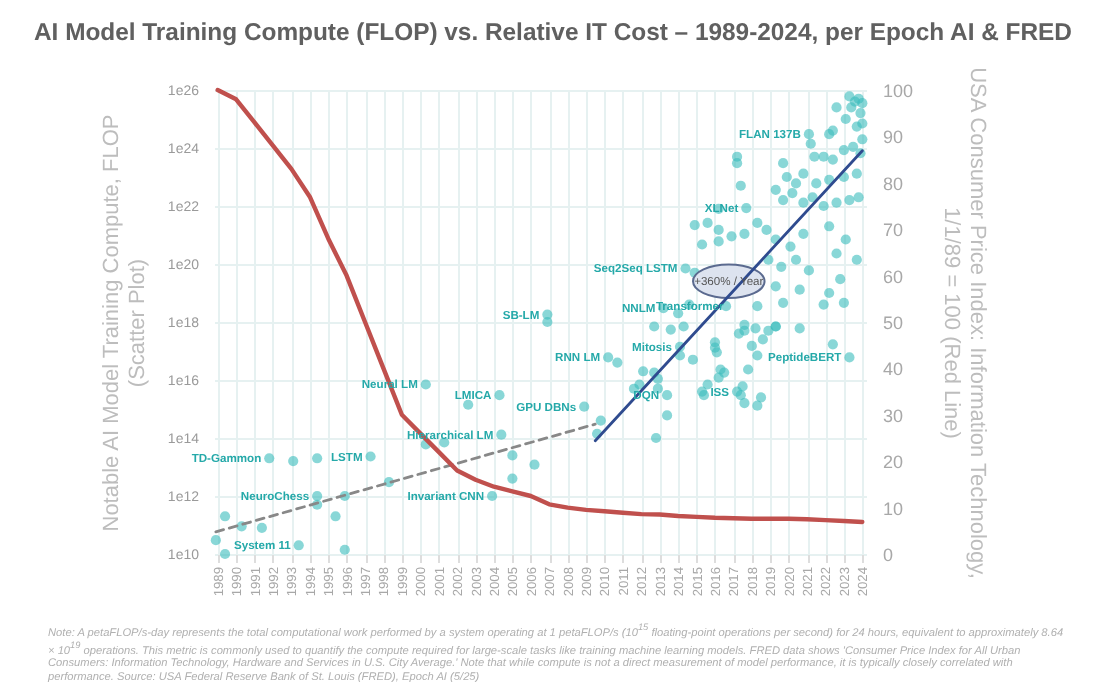 Image resolution: width=1106 pixels, height=682 pixels. Describe the element at coordinates (893, 183) in the screenshot. I see `y2-tick-label: 80` at that location.